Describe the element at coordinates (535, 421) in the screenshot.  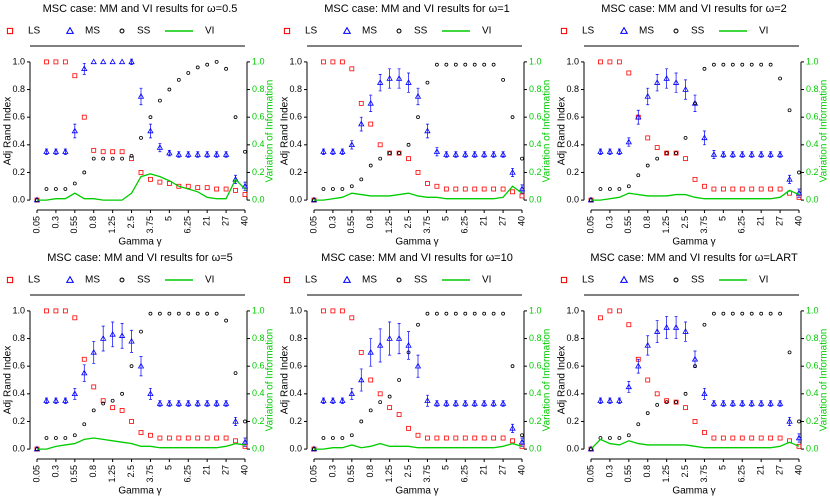
I see `y2-tick-label: 0.2` at that location.